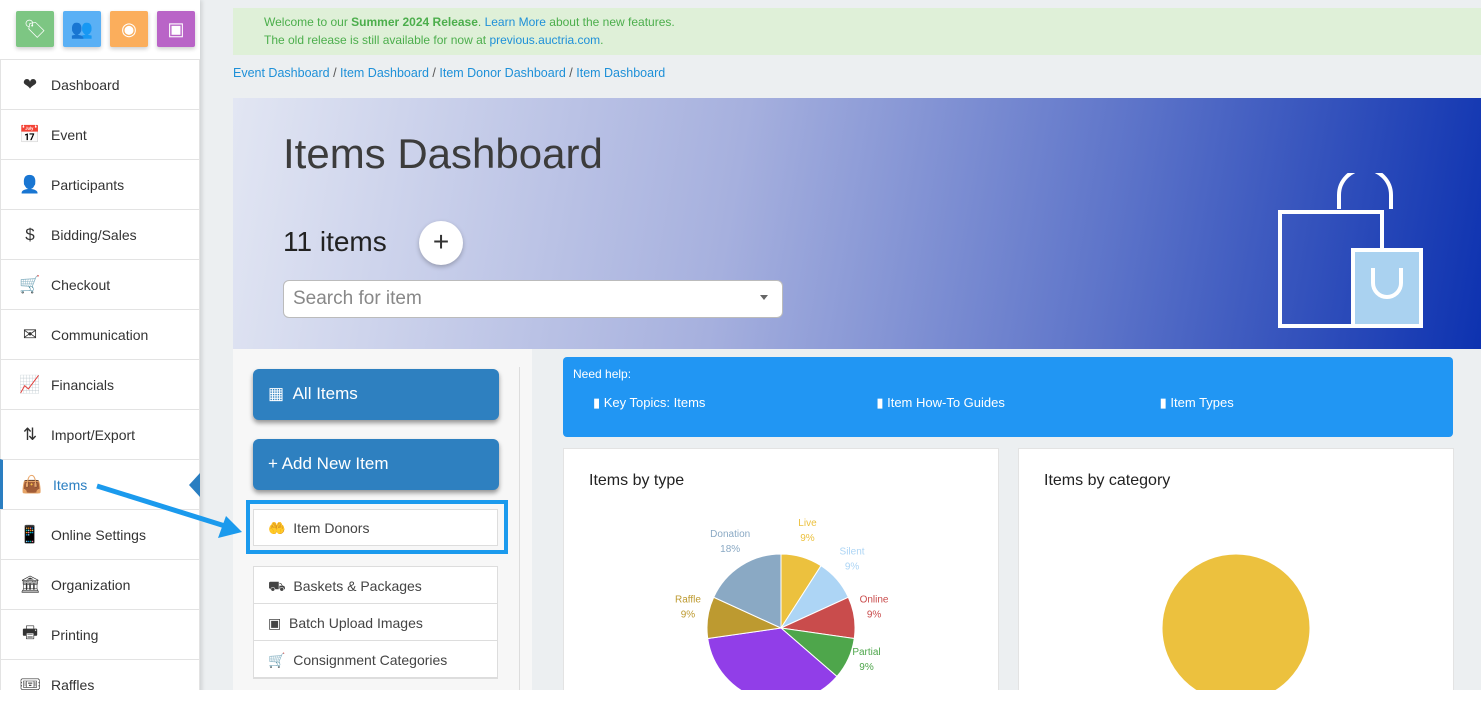  I want to click on calendar-star-icon: 📅, so click(30, 134).